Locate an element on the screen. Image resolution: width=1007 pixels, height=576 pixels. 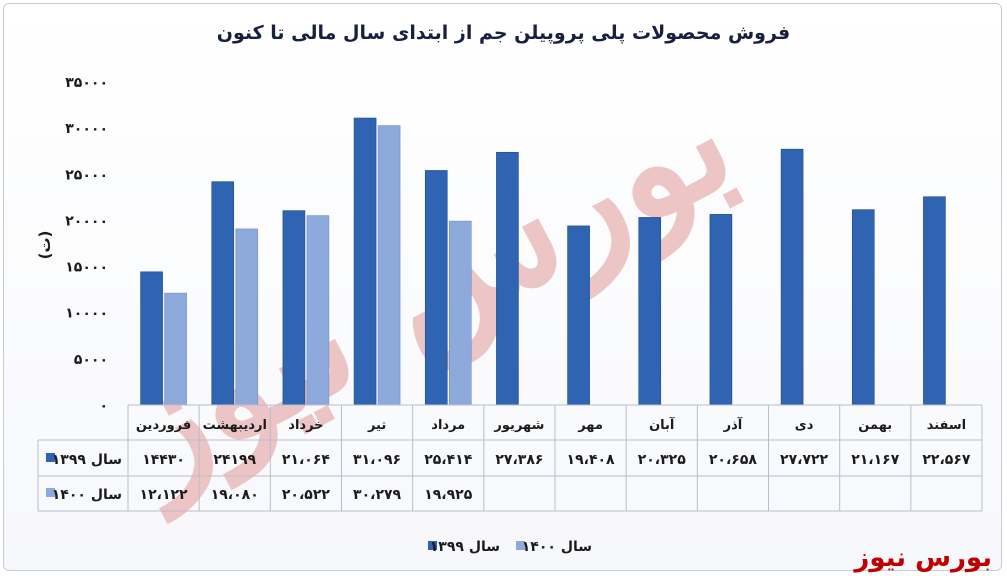
legend-label-0: سال ۱۳۹۹ is located at coordinates (465, 547).